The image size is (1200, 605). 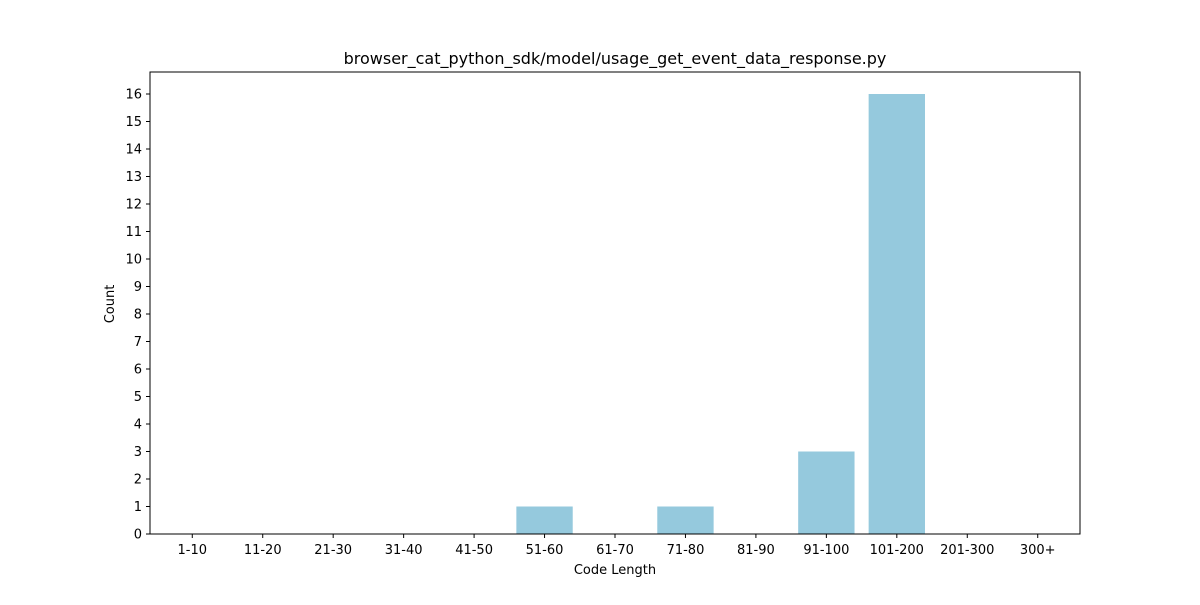 What do you see at coordinates (1038, 550) in the screenshot?
I see `x-tick-label: 300+` at bounding box center [1038, 550].